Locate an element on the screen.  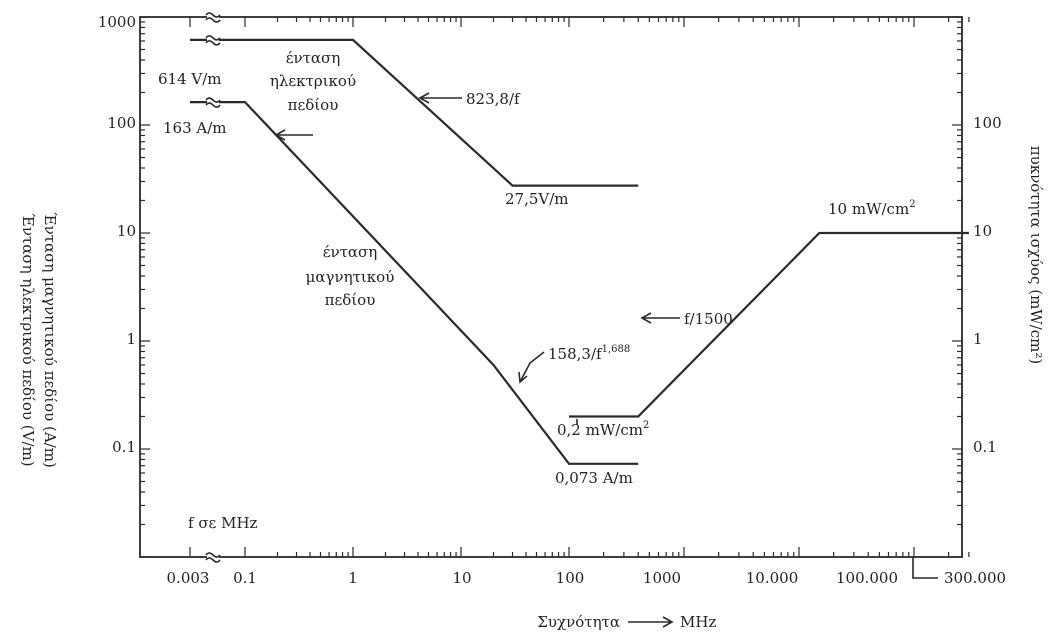
x-tick-label-0.003: 0.003 is located at coordinates (188, 578).